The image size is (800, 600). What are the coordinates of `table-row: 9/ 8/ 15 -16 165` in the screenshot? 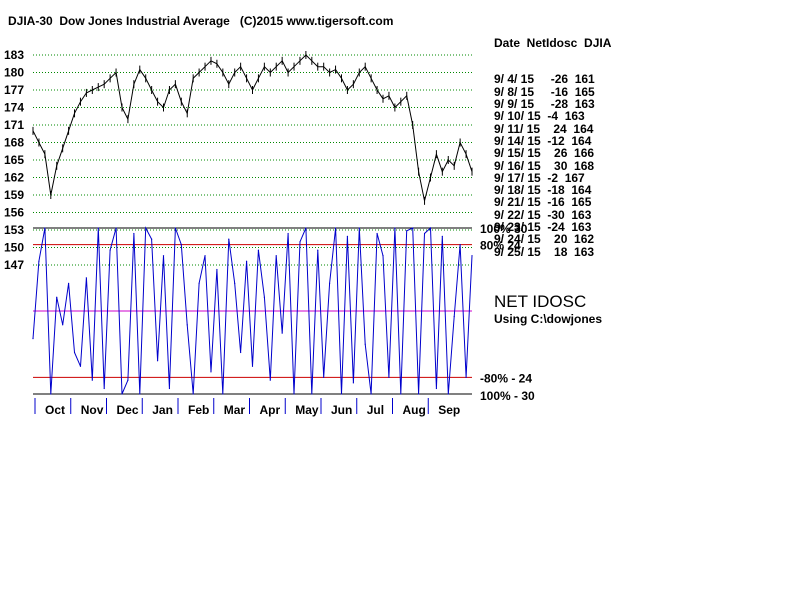 It's located at (544, 91).